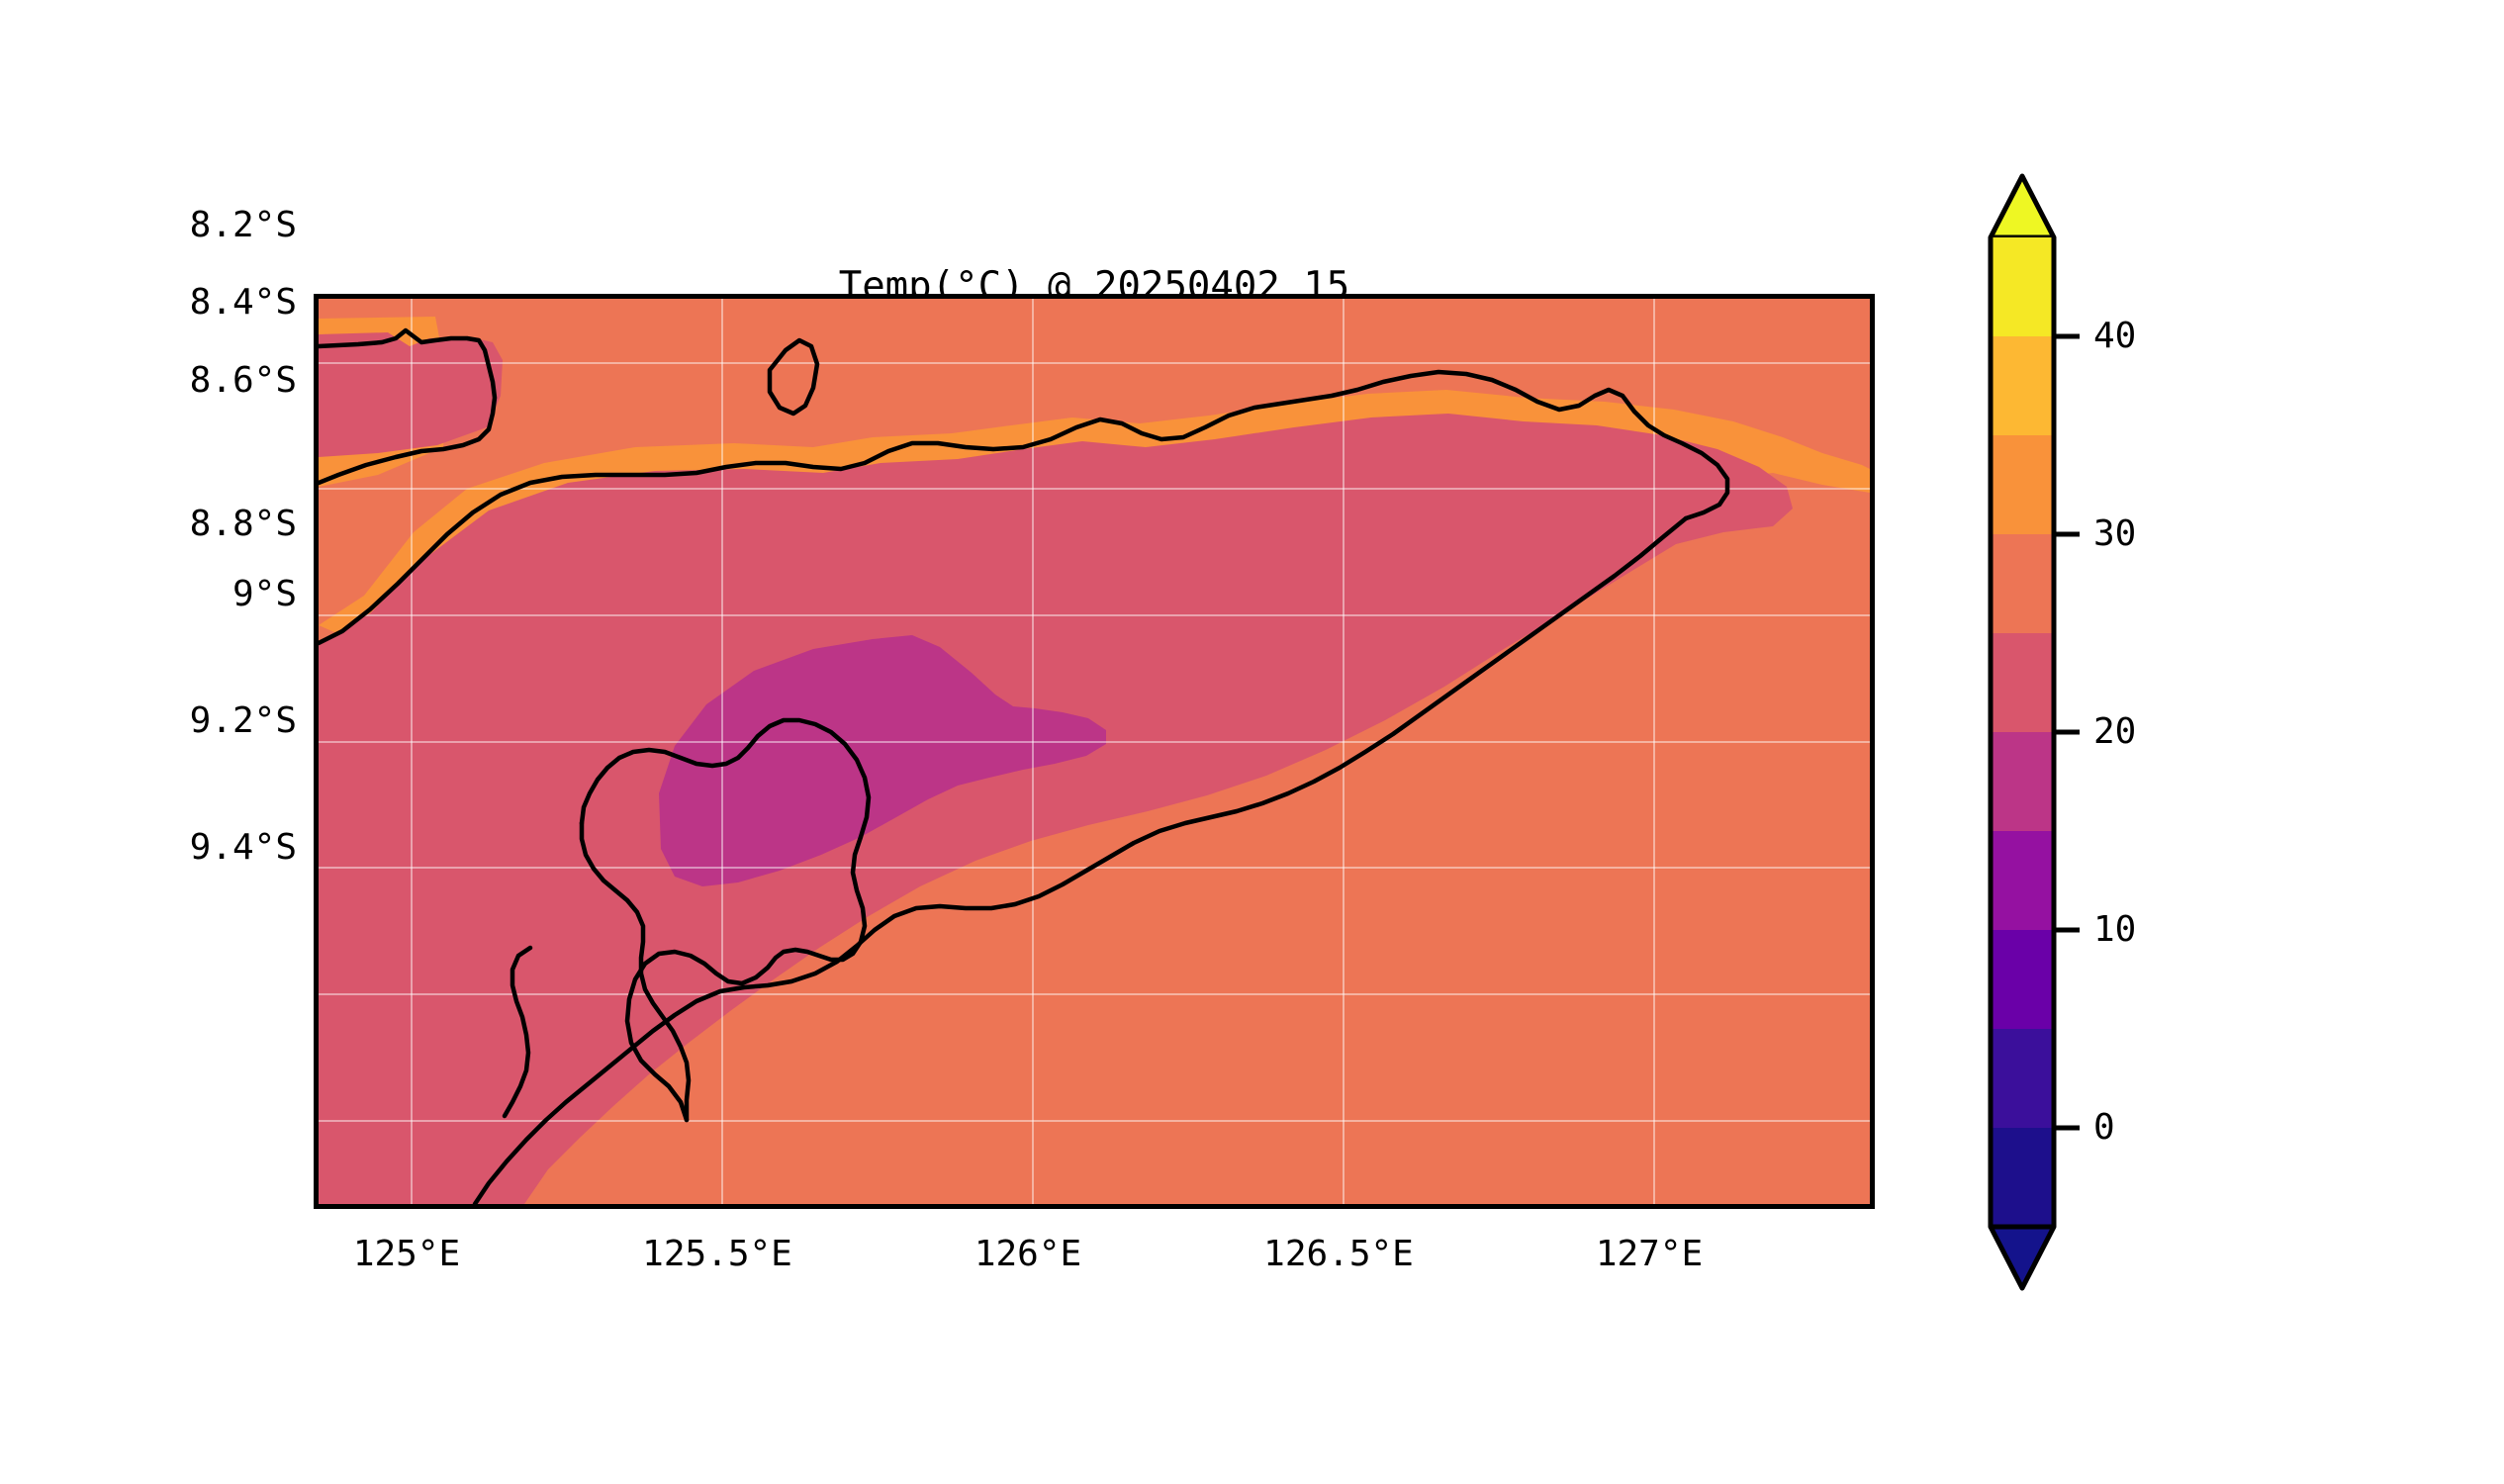 The height and width of the screenshot is (1484, 2504). I want to click on contour-band-20-25-nw, so click(411, 394).